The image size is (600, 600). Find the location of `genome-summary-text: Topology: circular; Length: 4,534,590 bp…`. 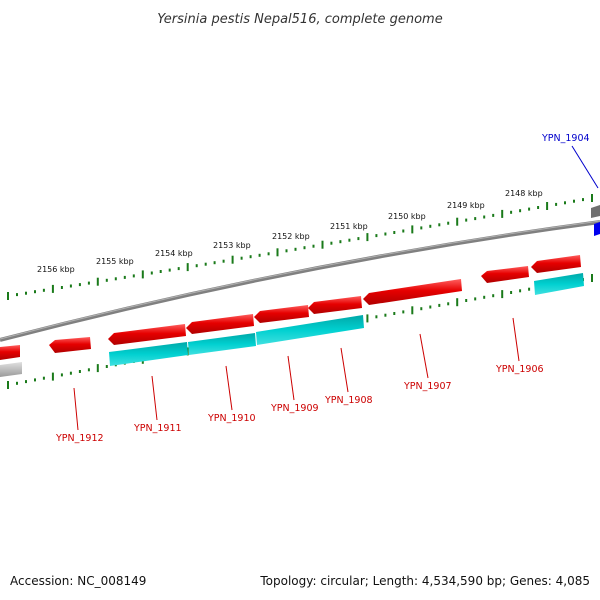

genome-summary-text: Topology: circular; Length: 4,534,590 bp… is located at coordinates (424, 581).